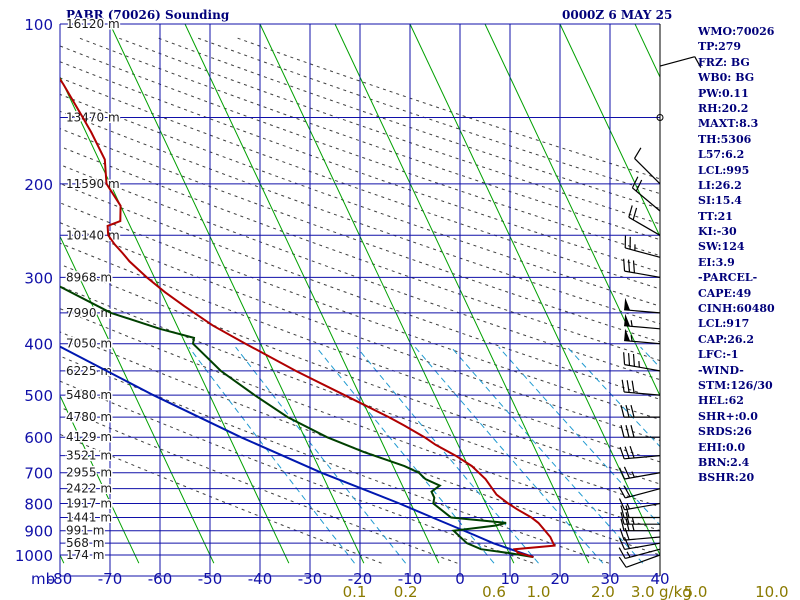 This screenshot has width=800, height=600. Describe the element at coordinates (260, 579) in the screenshot. I see `temperature-tick-label: -40` at that location.